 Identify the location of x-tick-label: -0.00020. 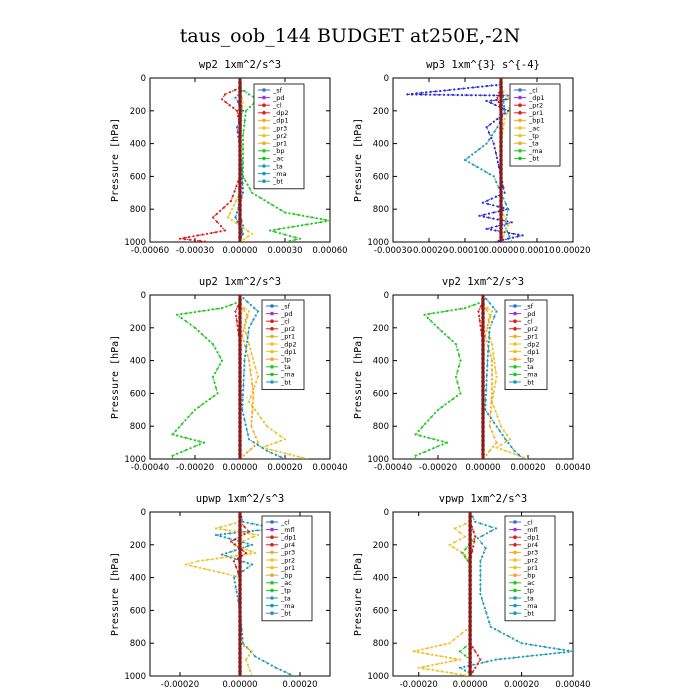
(419, 685).